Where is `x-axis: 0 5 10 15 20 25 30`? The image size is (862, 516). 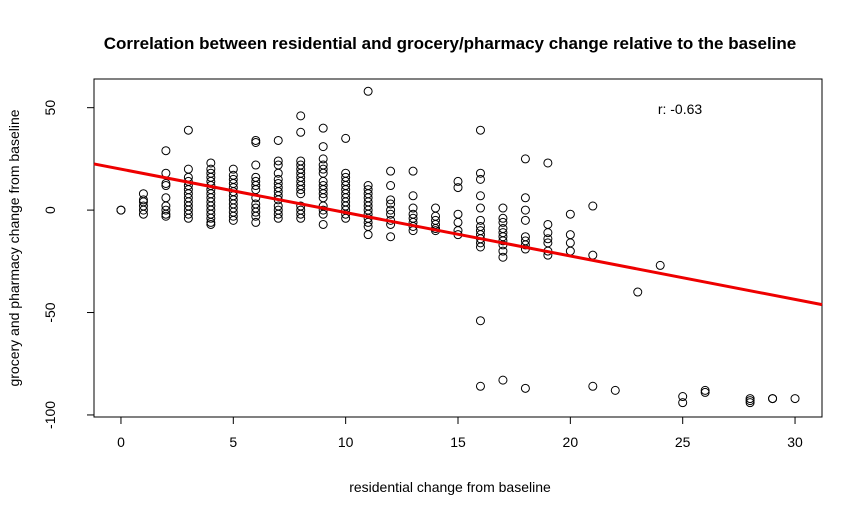
x-axis: 0 5 10 15 20 25 30 is located at coordinates (460, 433).